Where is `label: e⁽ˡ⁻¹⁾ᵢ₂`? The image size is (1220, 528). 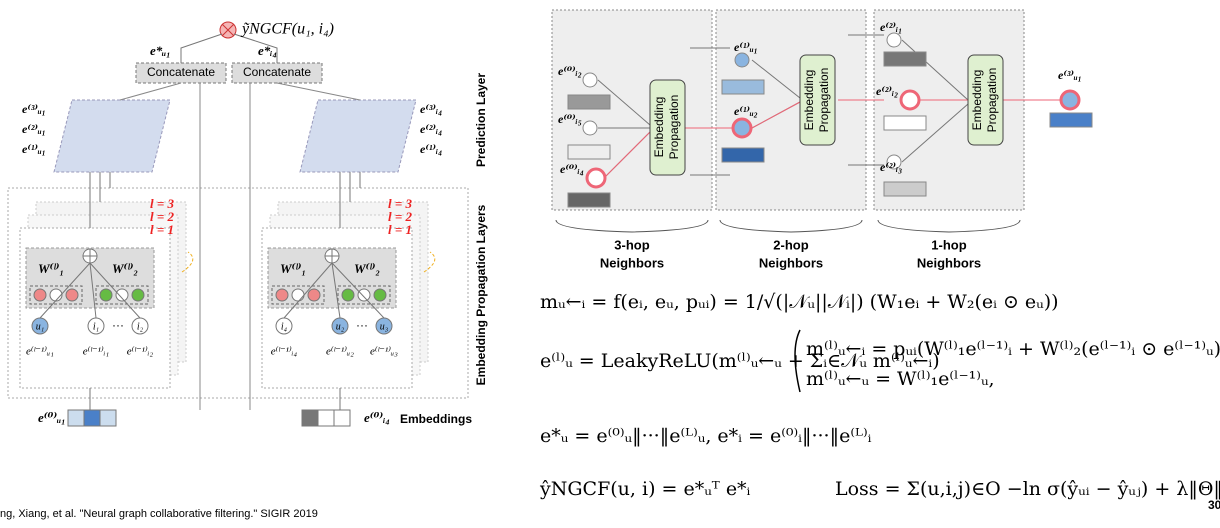
label: e⁽ˡ⁻¹⁾ᵢ₂ is located at coordinates (140, 352).